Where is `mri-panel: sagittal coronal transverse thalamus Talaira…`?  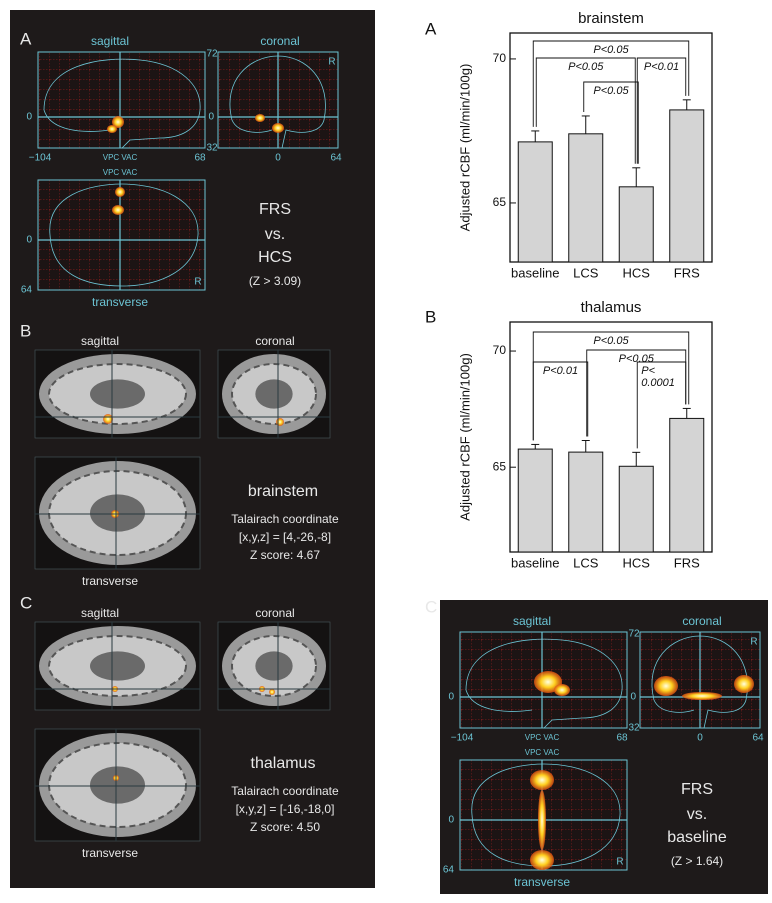
mri-panel: sagittal coronal transverse thalamus Talaira… is located at coordinates (186, 733).